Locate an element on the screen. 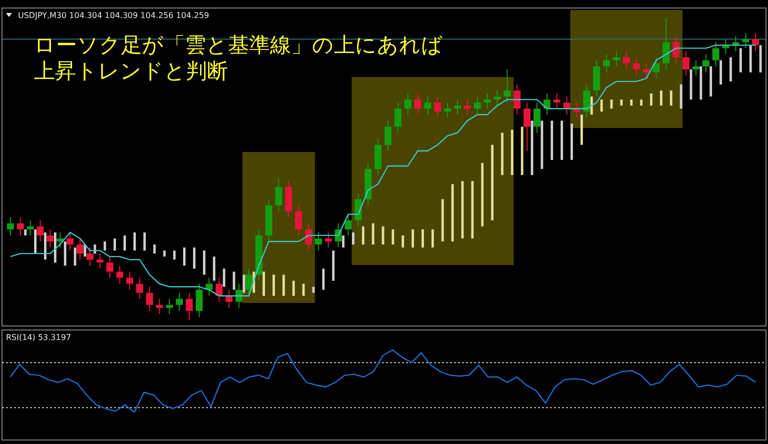 This screenshot has width=768, height=444. annotation: ローソク足が「雲と基準線」の上にあれば is located at coordinates (238, 45).